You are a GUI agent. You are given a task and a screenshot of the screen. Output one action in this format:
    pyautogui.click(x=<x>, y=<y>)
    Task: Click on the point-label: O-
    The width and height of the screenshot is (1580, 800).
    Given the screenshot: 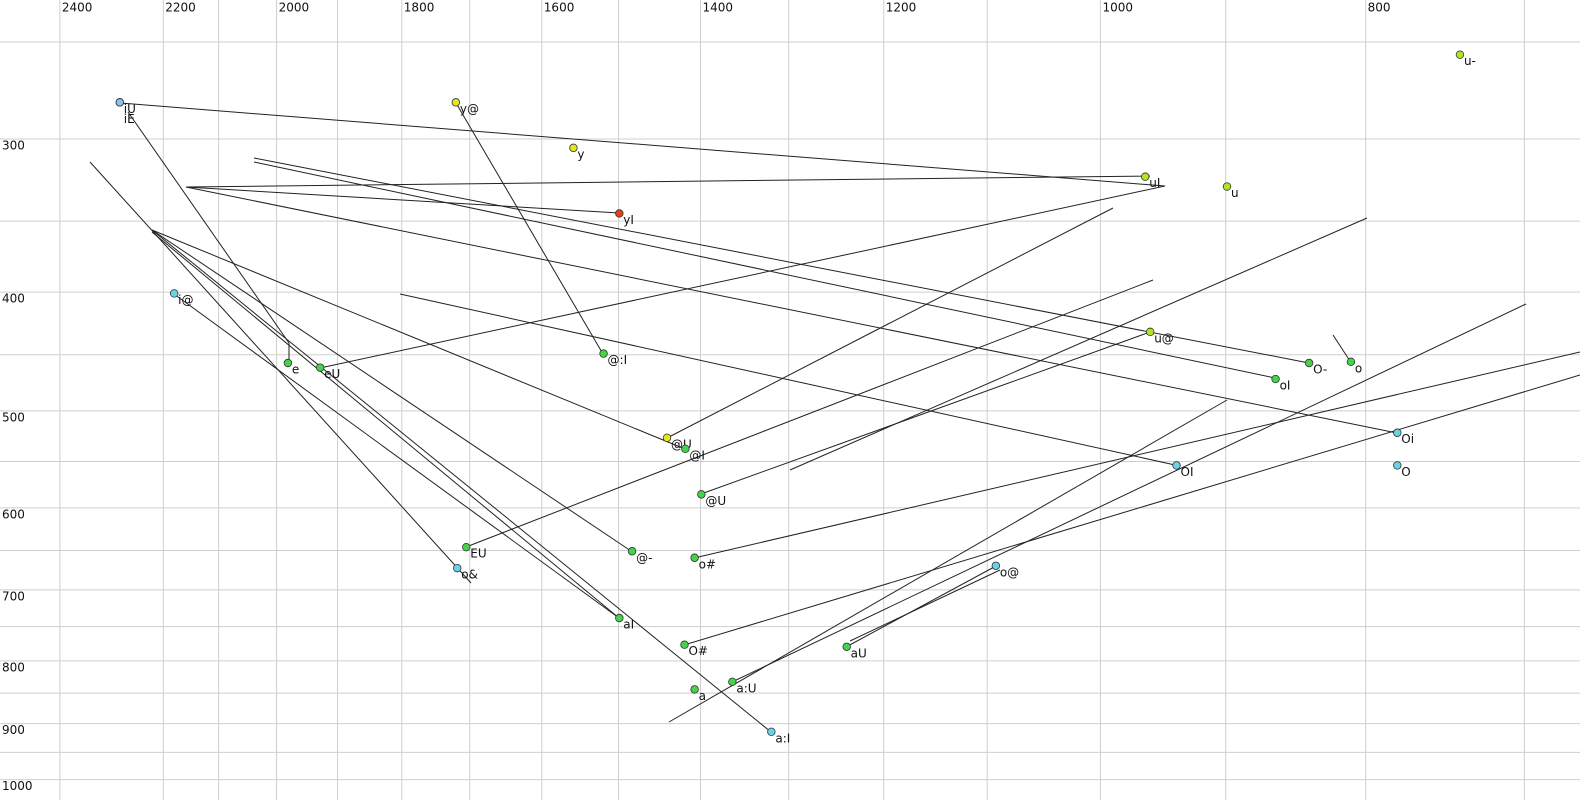 What is the action you would take?
    pyautogui.click(x=1320, y=370)
    